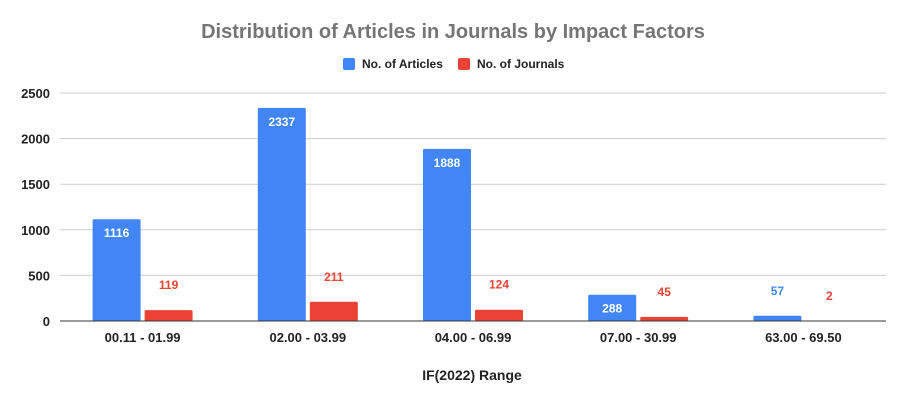 The width and height of the screenshot is (907, 401). Describe the element at coordinates (307, 337) in the screenshot. I see `x-tick-label: 02.00 - 03.99` at that location.